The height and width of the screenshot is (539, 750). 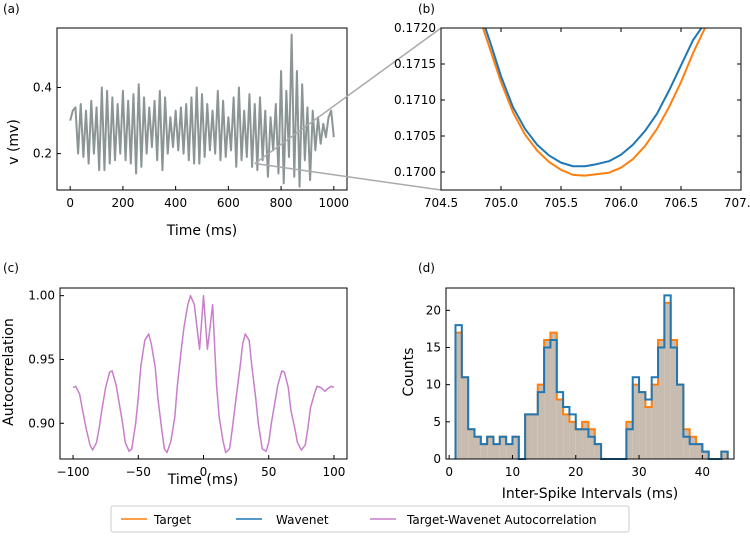 What do you see at coordinates (203, 480) in the screenshot?
I see `panel-c-xlabel: Time (ms)` at bounding box center [203, 480].